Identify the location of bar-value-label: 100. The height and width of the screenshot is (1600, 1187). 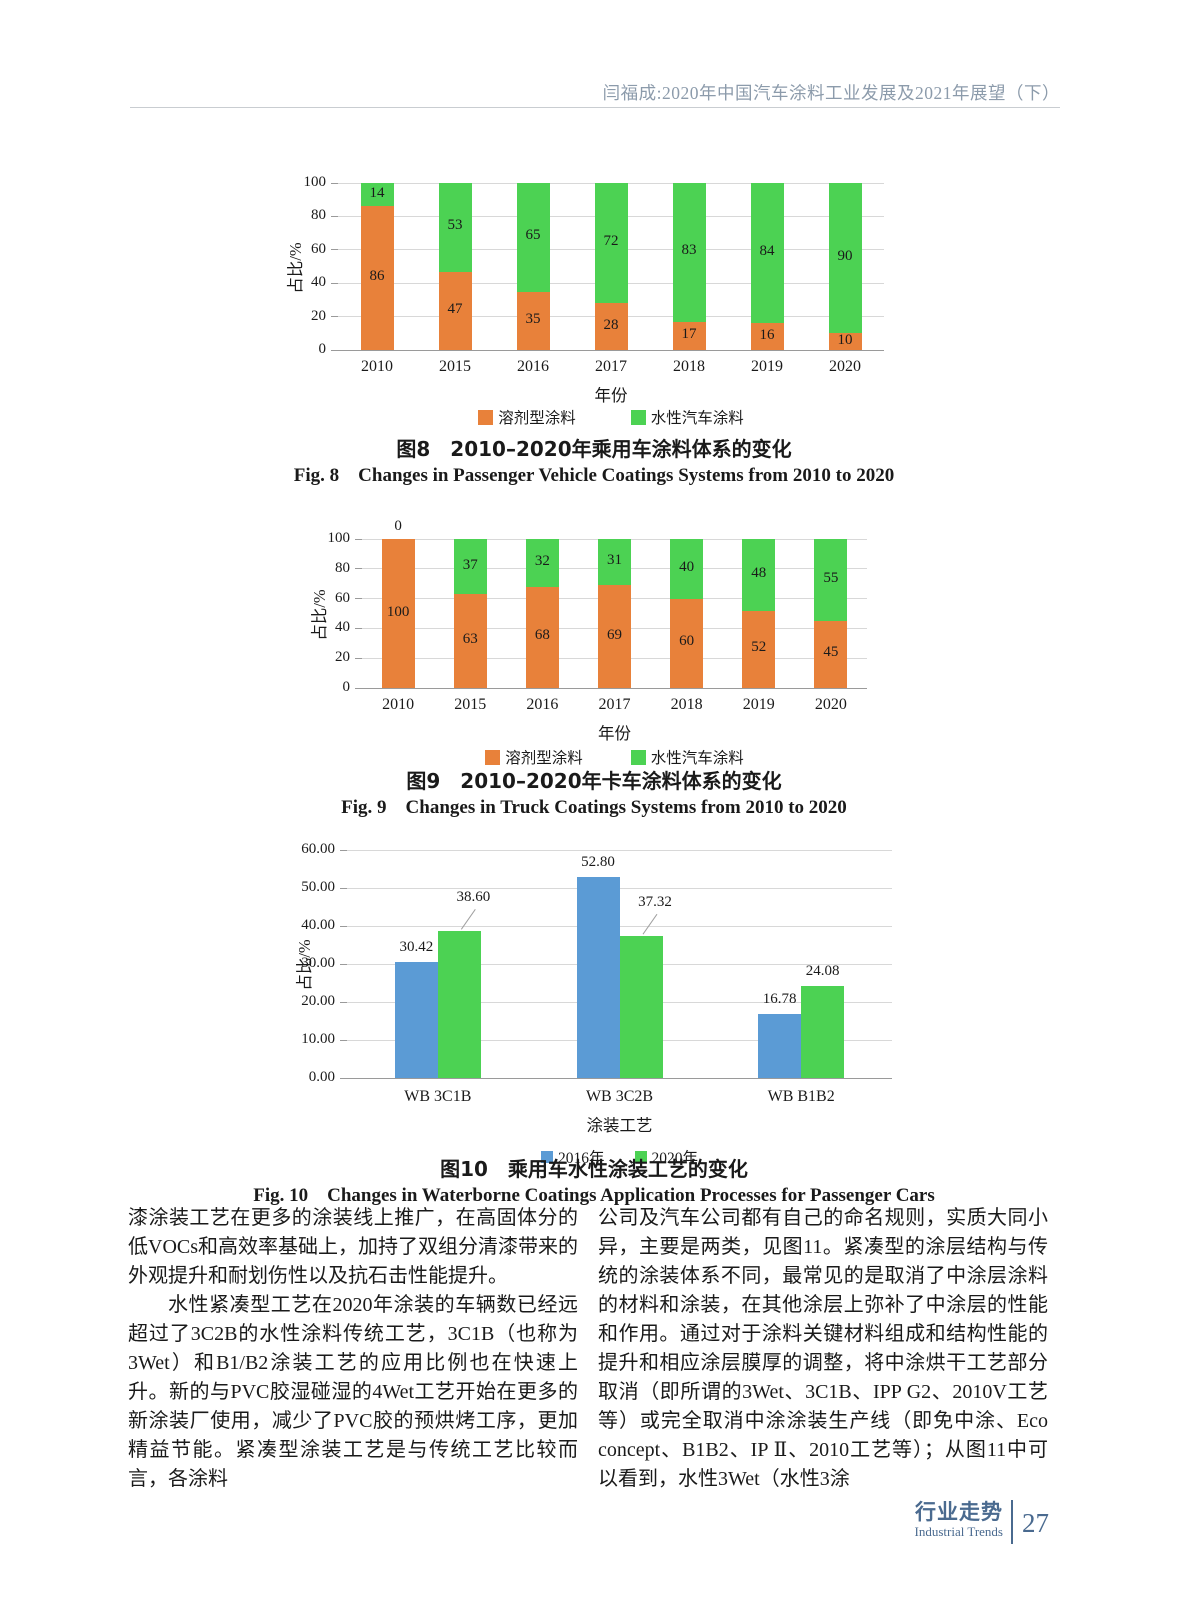
(398, 611).